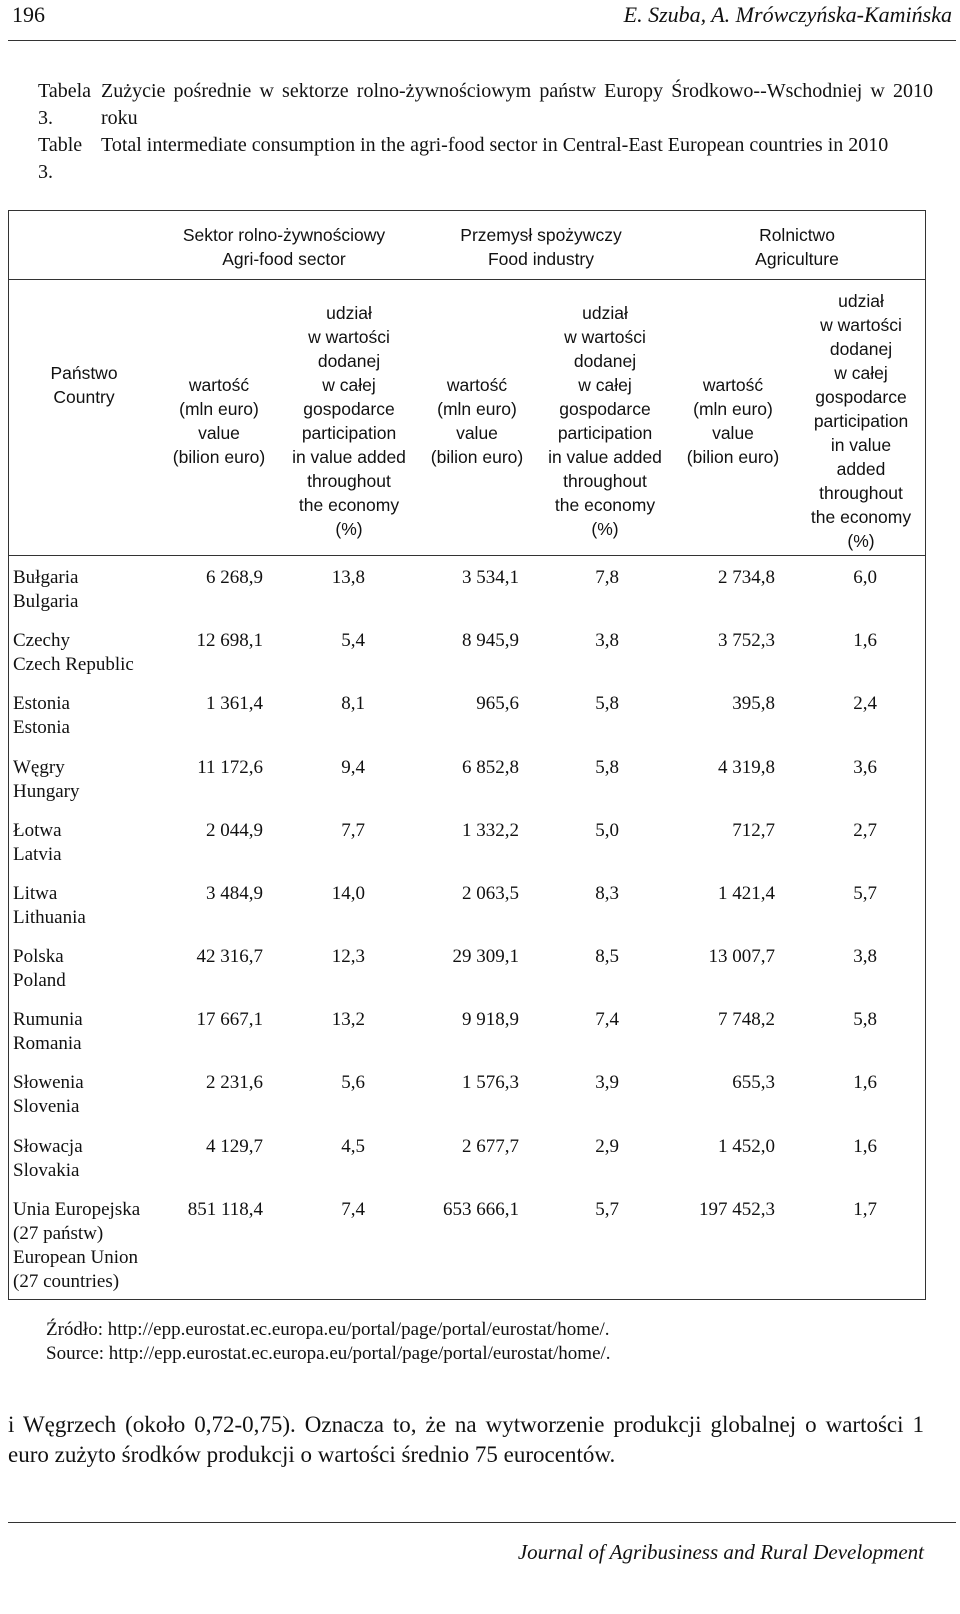  What do you see at coordinates (348, 577) in the screenshot?
I see `agri-food-share: 13,8` at bounding box center [348, 577].